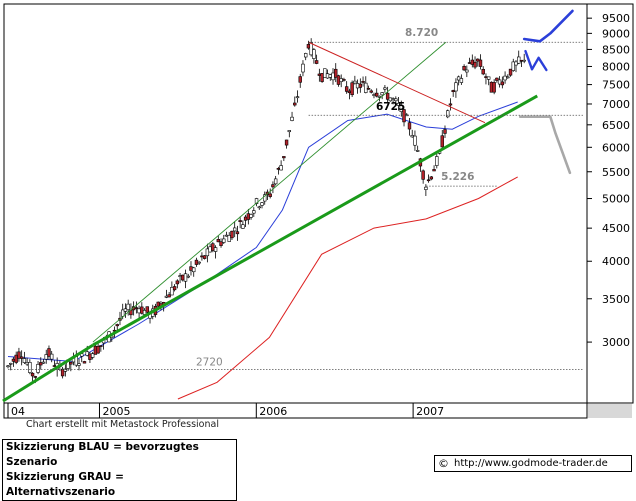 The height and width of the screenshot is (501, 636). What do you see at coordinates (421, 33) in the screenshot?
I see `level-label: 8.720` at bounding box center [421, 33].